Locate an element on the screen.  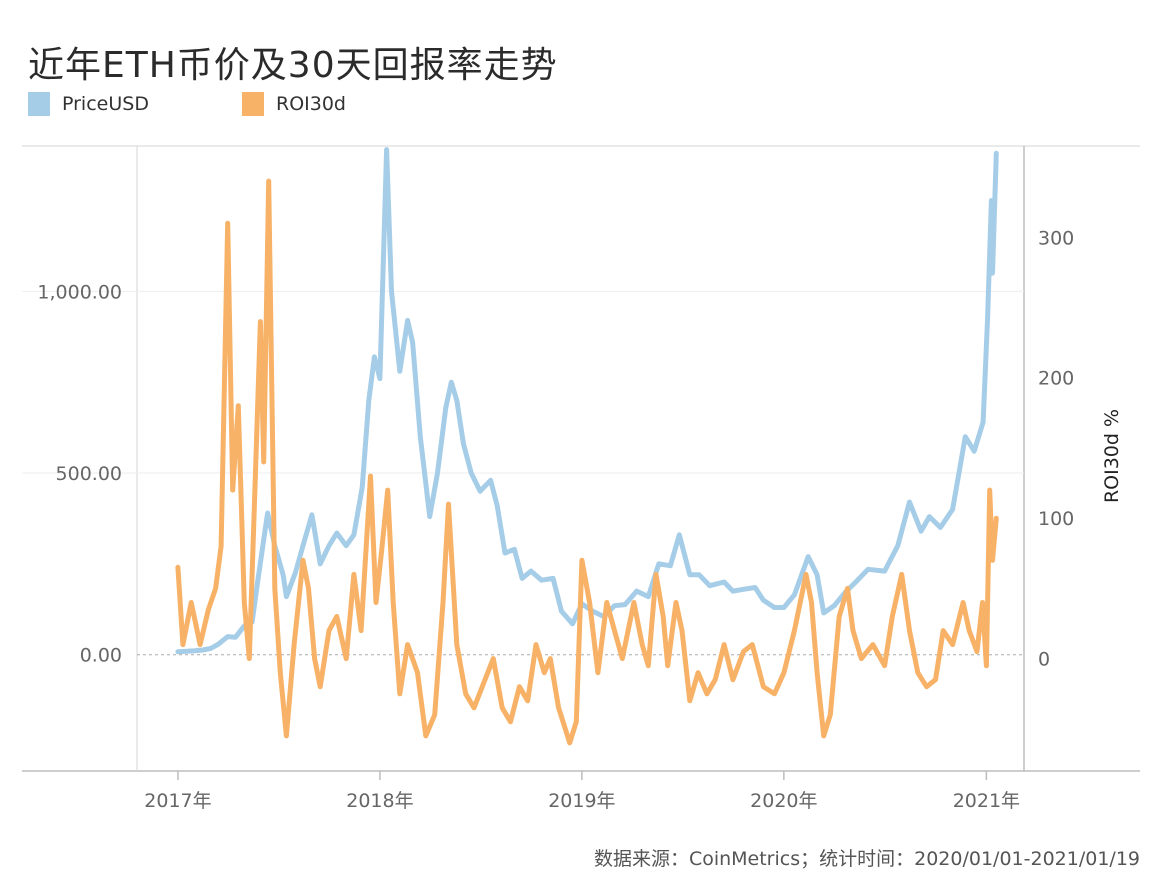
x-tick-label: 2020年 is located at coordinates (783, 801).